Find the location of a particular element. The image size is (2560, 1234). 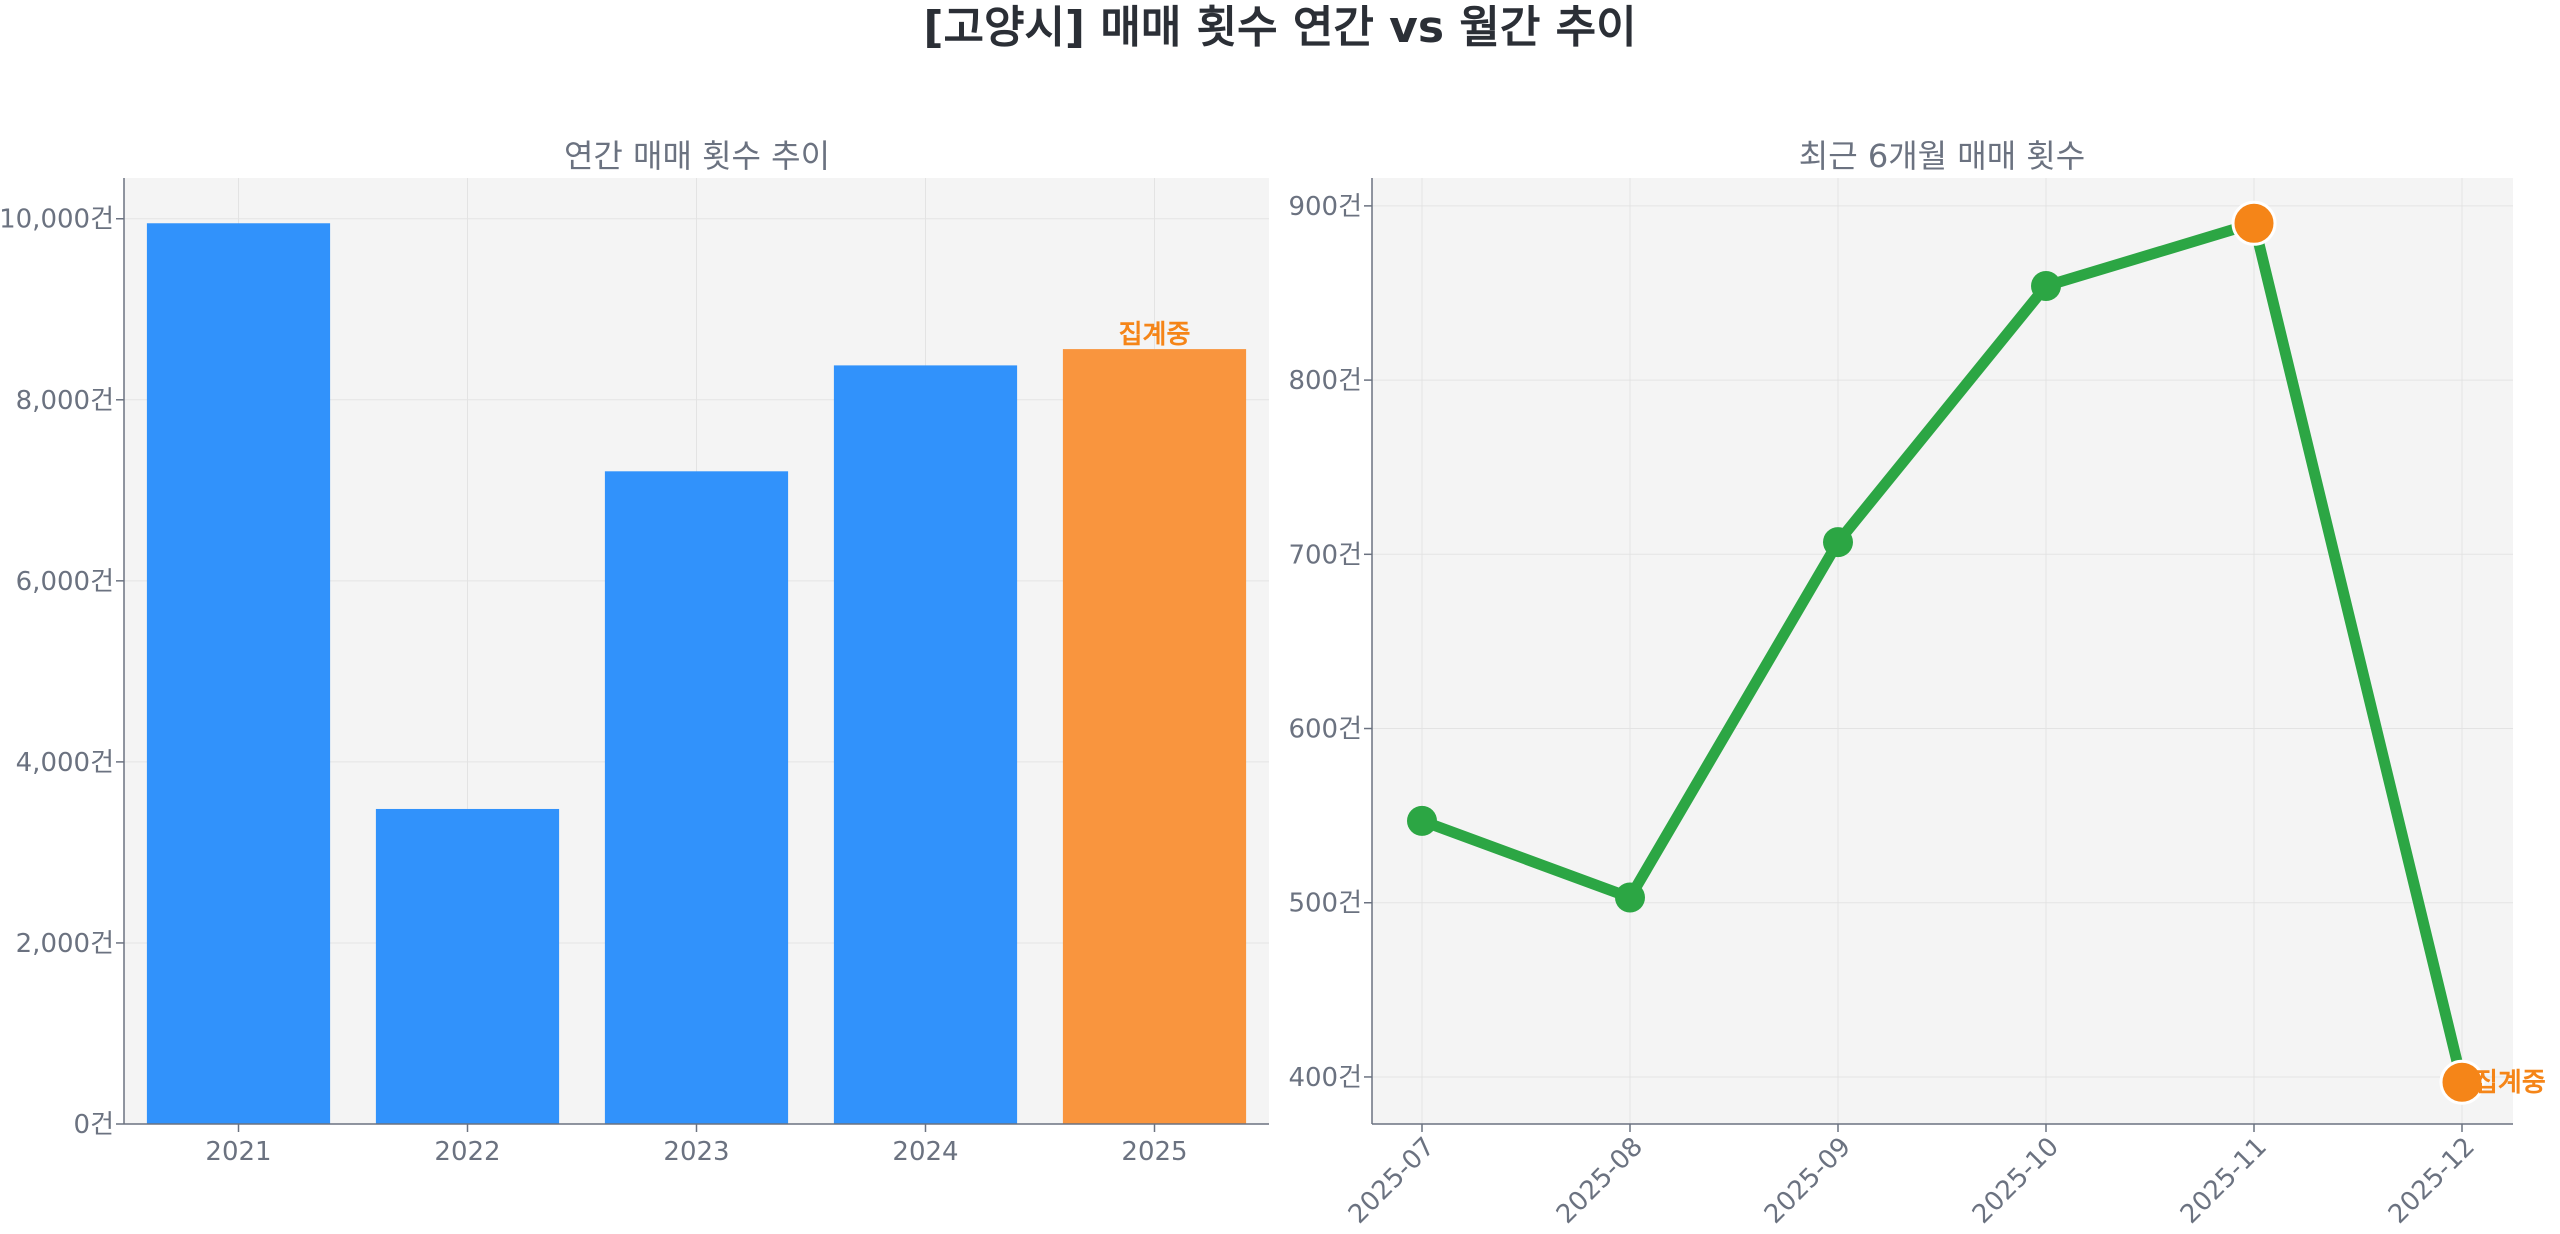

line-ytick-label: 700건 is located at coordinates (1325, 555).